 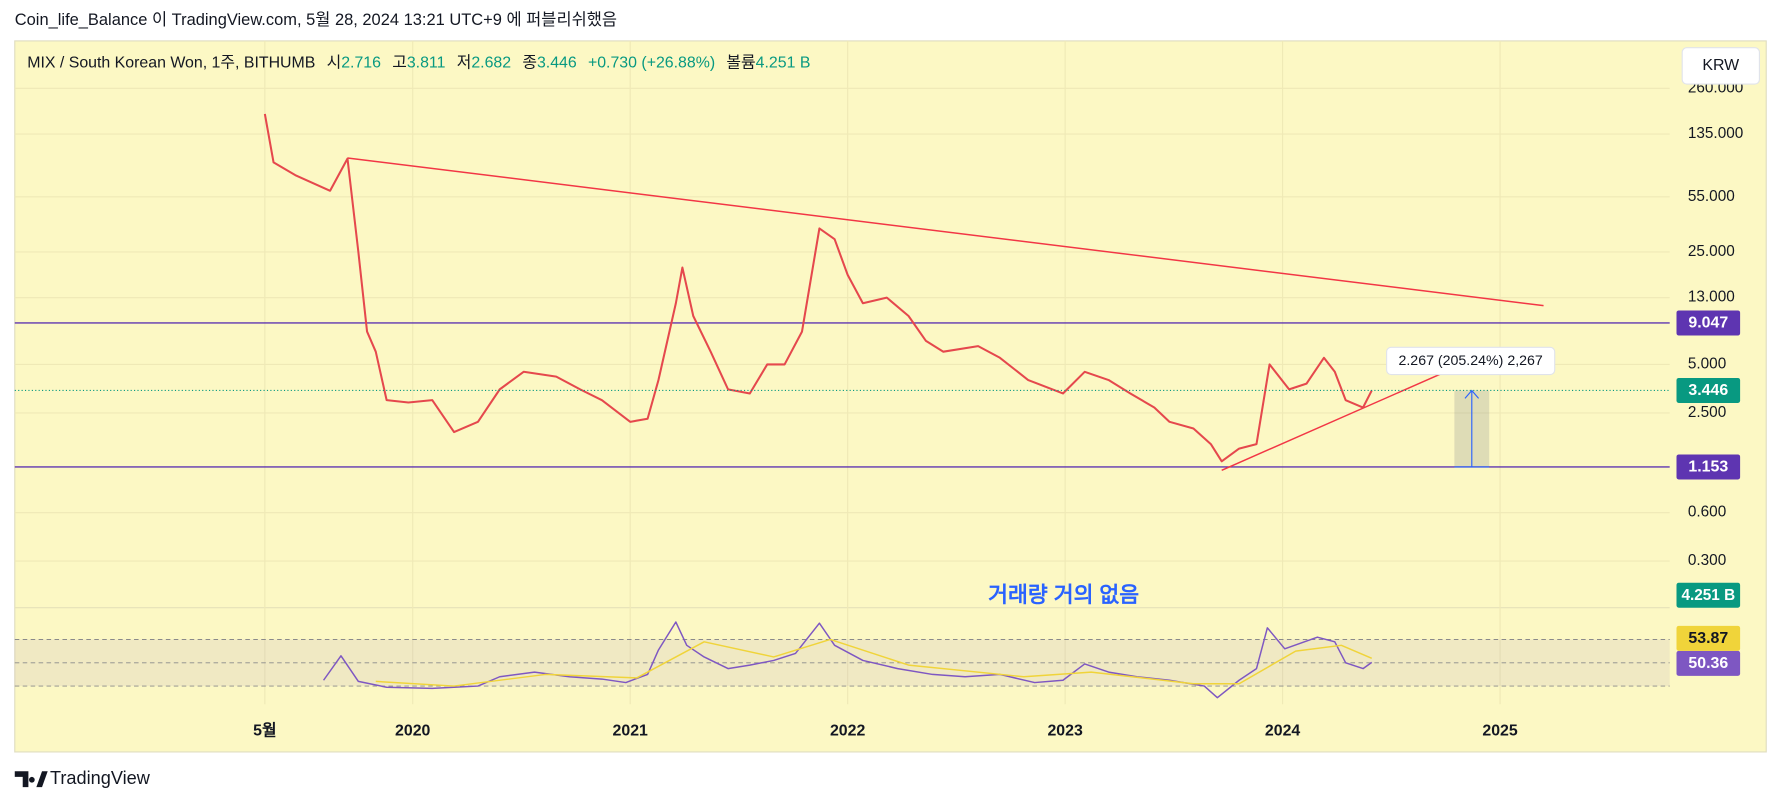 What do you see at coordinates (1283, 731) in the screenshot?
I see `x-tick-label: 2024` at bounding box center [1283, 731].